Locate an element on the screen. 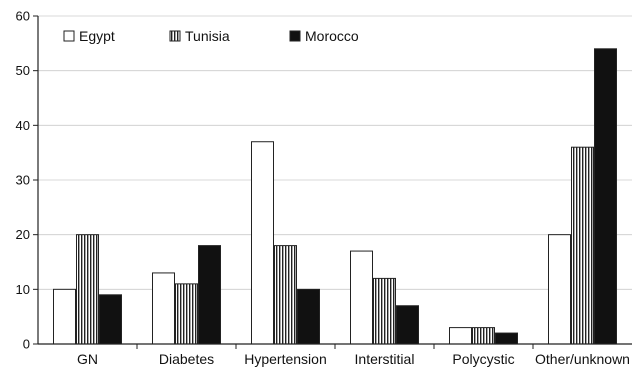  legend-label-morocco: Morocco is located at coordinates (332, 36).